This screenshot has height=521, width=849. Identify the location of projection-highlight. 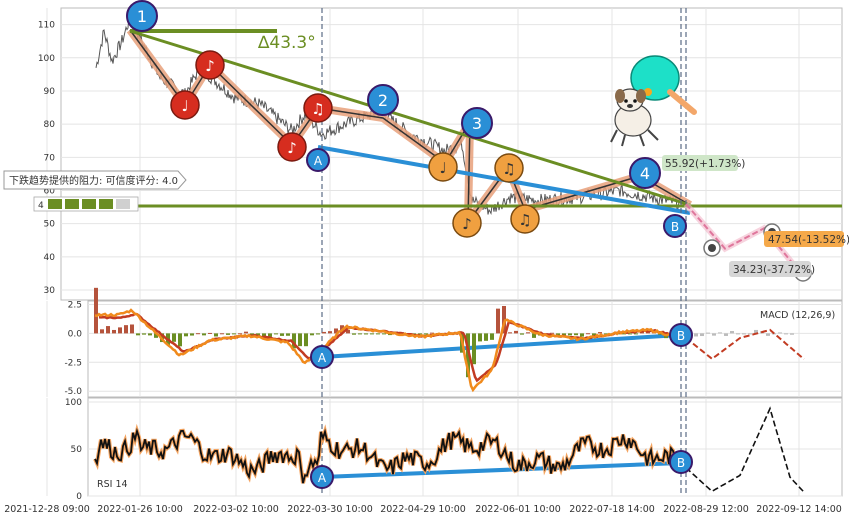
(744, 240).